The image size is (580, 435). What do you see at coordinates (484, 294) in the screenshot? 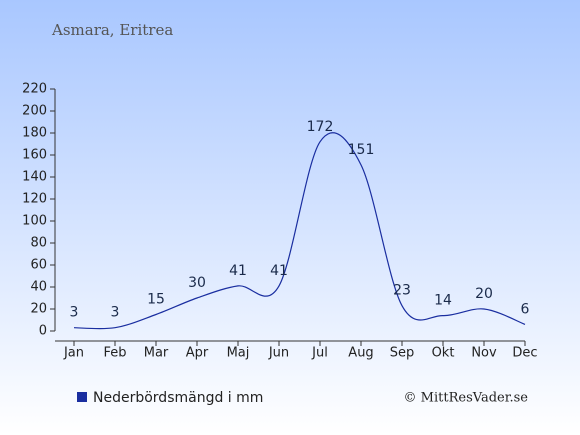
I see `data-label: 20` at bounding box center [484, 294].